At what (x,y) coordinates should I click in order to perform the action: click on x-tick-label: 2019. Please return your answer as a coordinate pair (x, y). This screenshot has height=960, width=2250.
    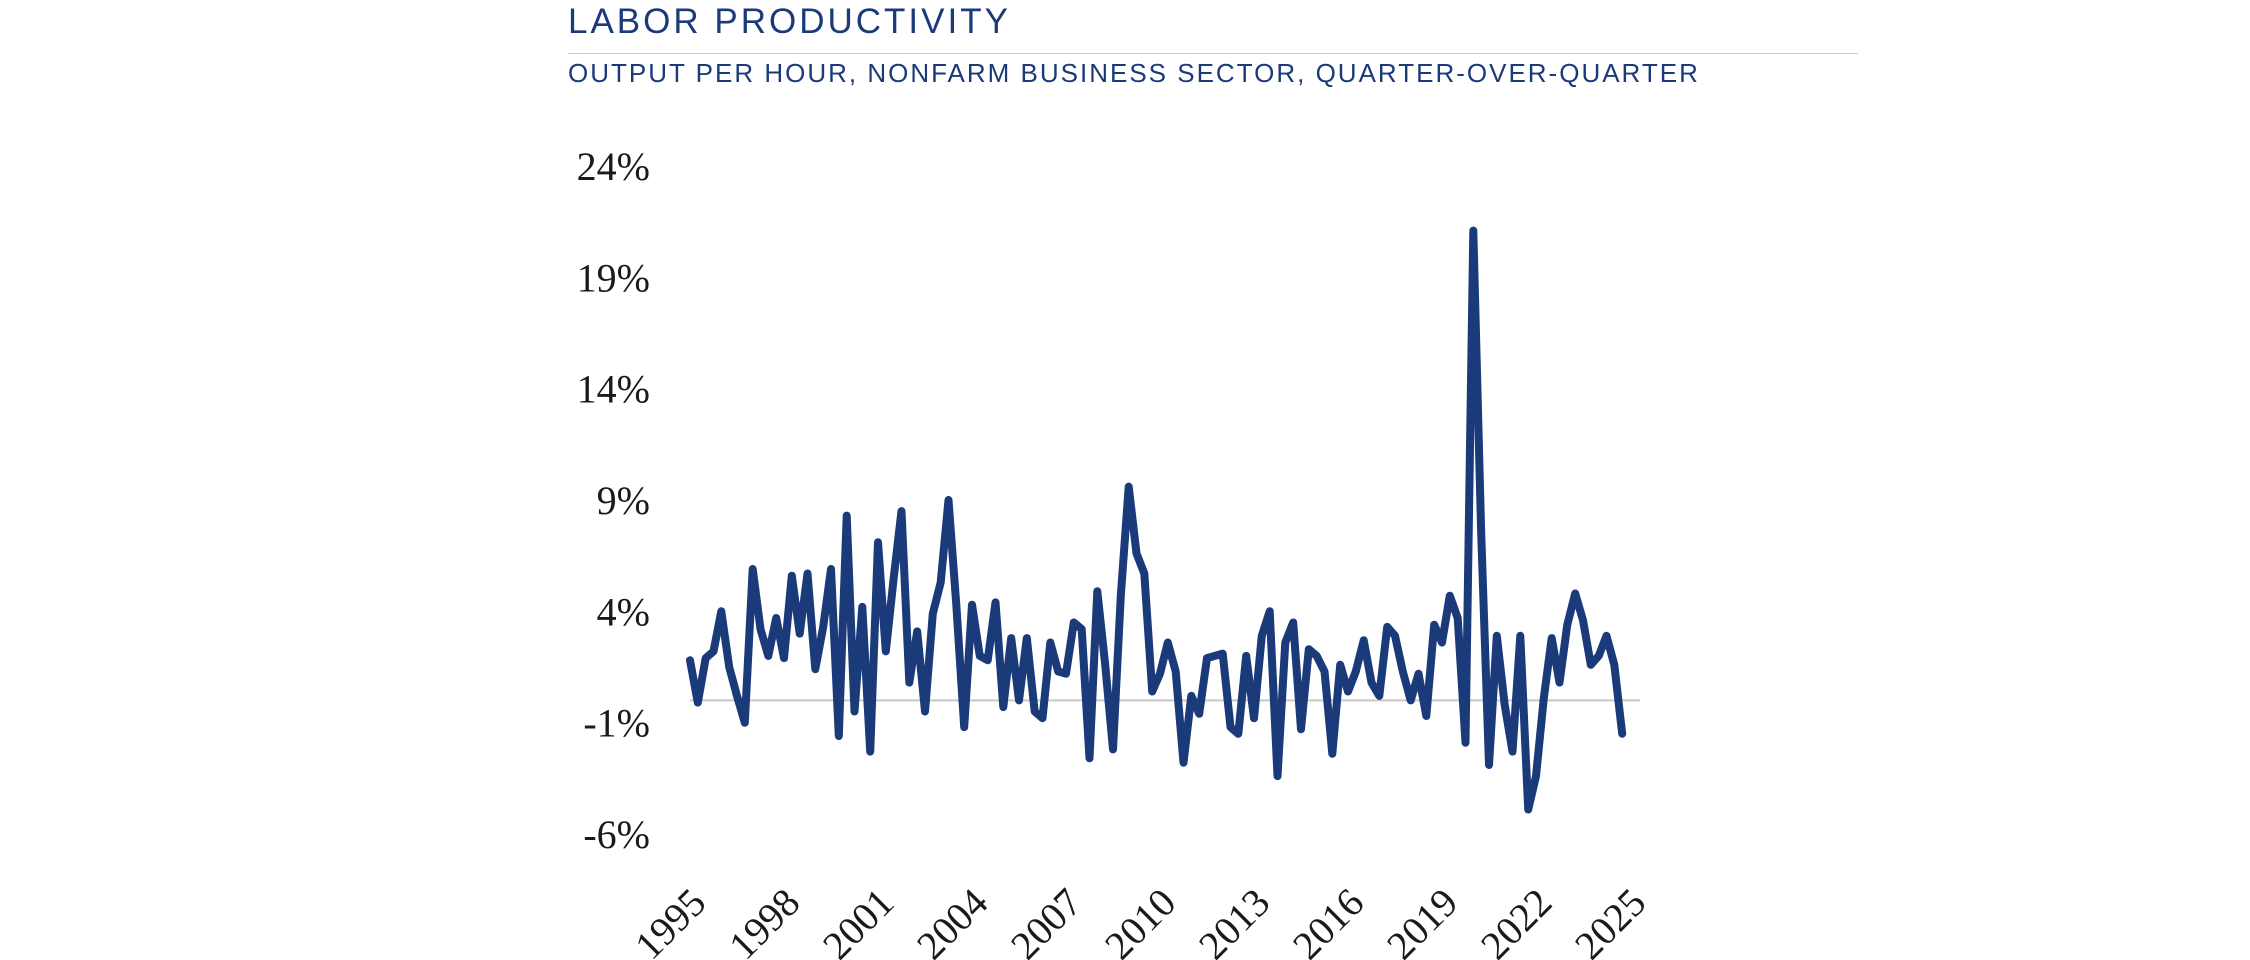
    Looking at the image, I should click on (1422, 920).